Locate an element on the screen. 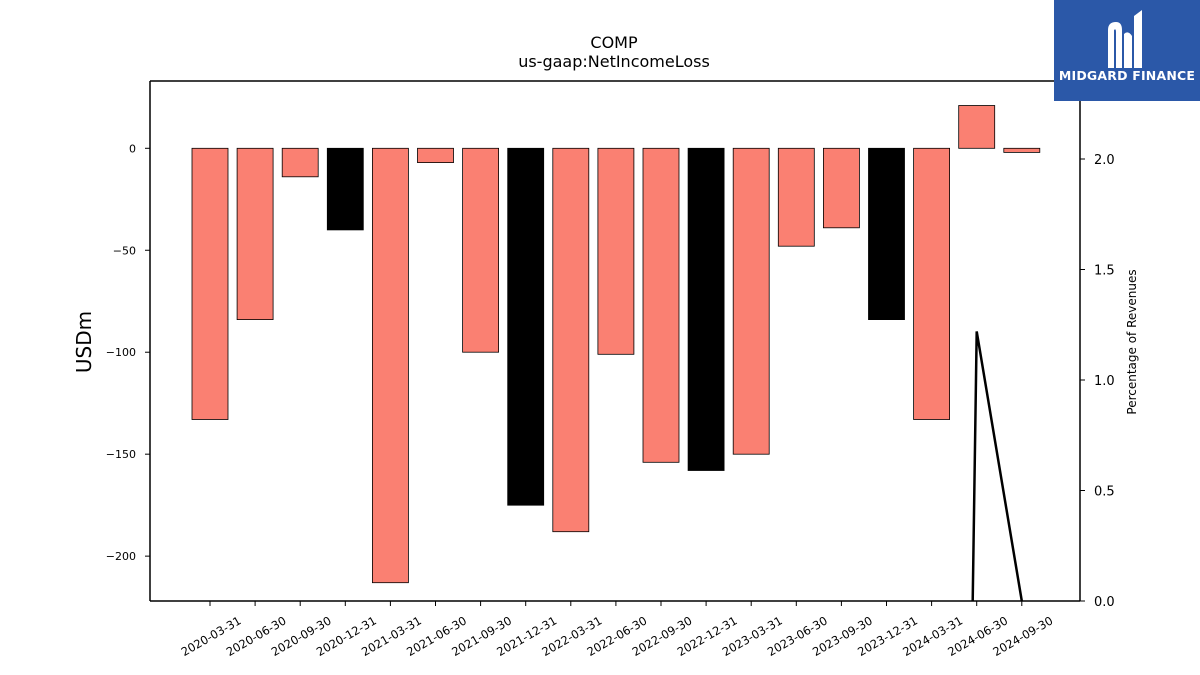  brand-logo: MIDGARD FINANCE is located at coordinates (1127, 50).